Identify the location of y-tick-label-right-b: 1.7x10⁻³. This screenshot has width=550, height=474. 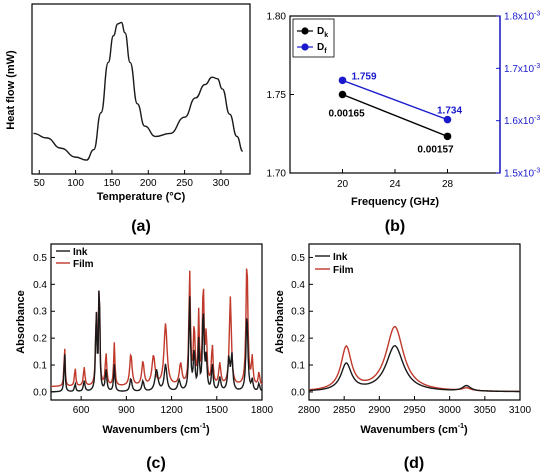
(522, 69).